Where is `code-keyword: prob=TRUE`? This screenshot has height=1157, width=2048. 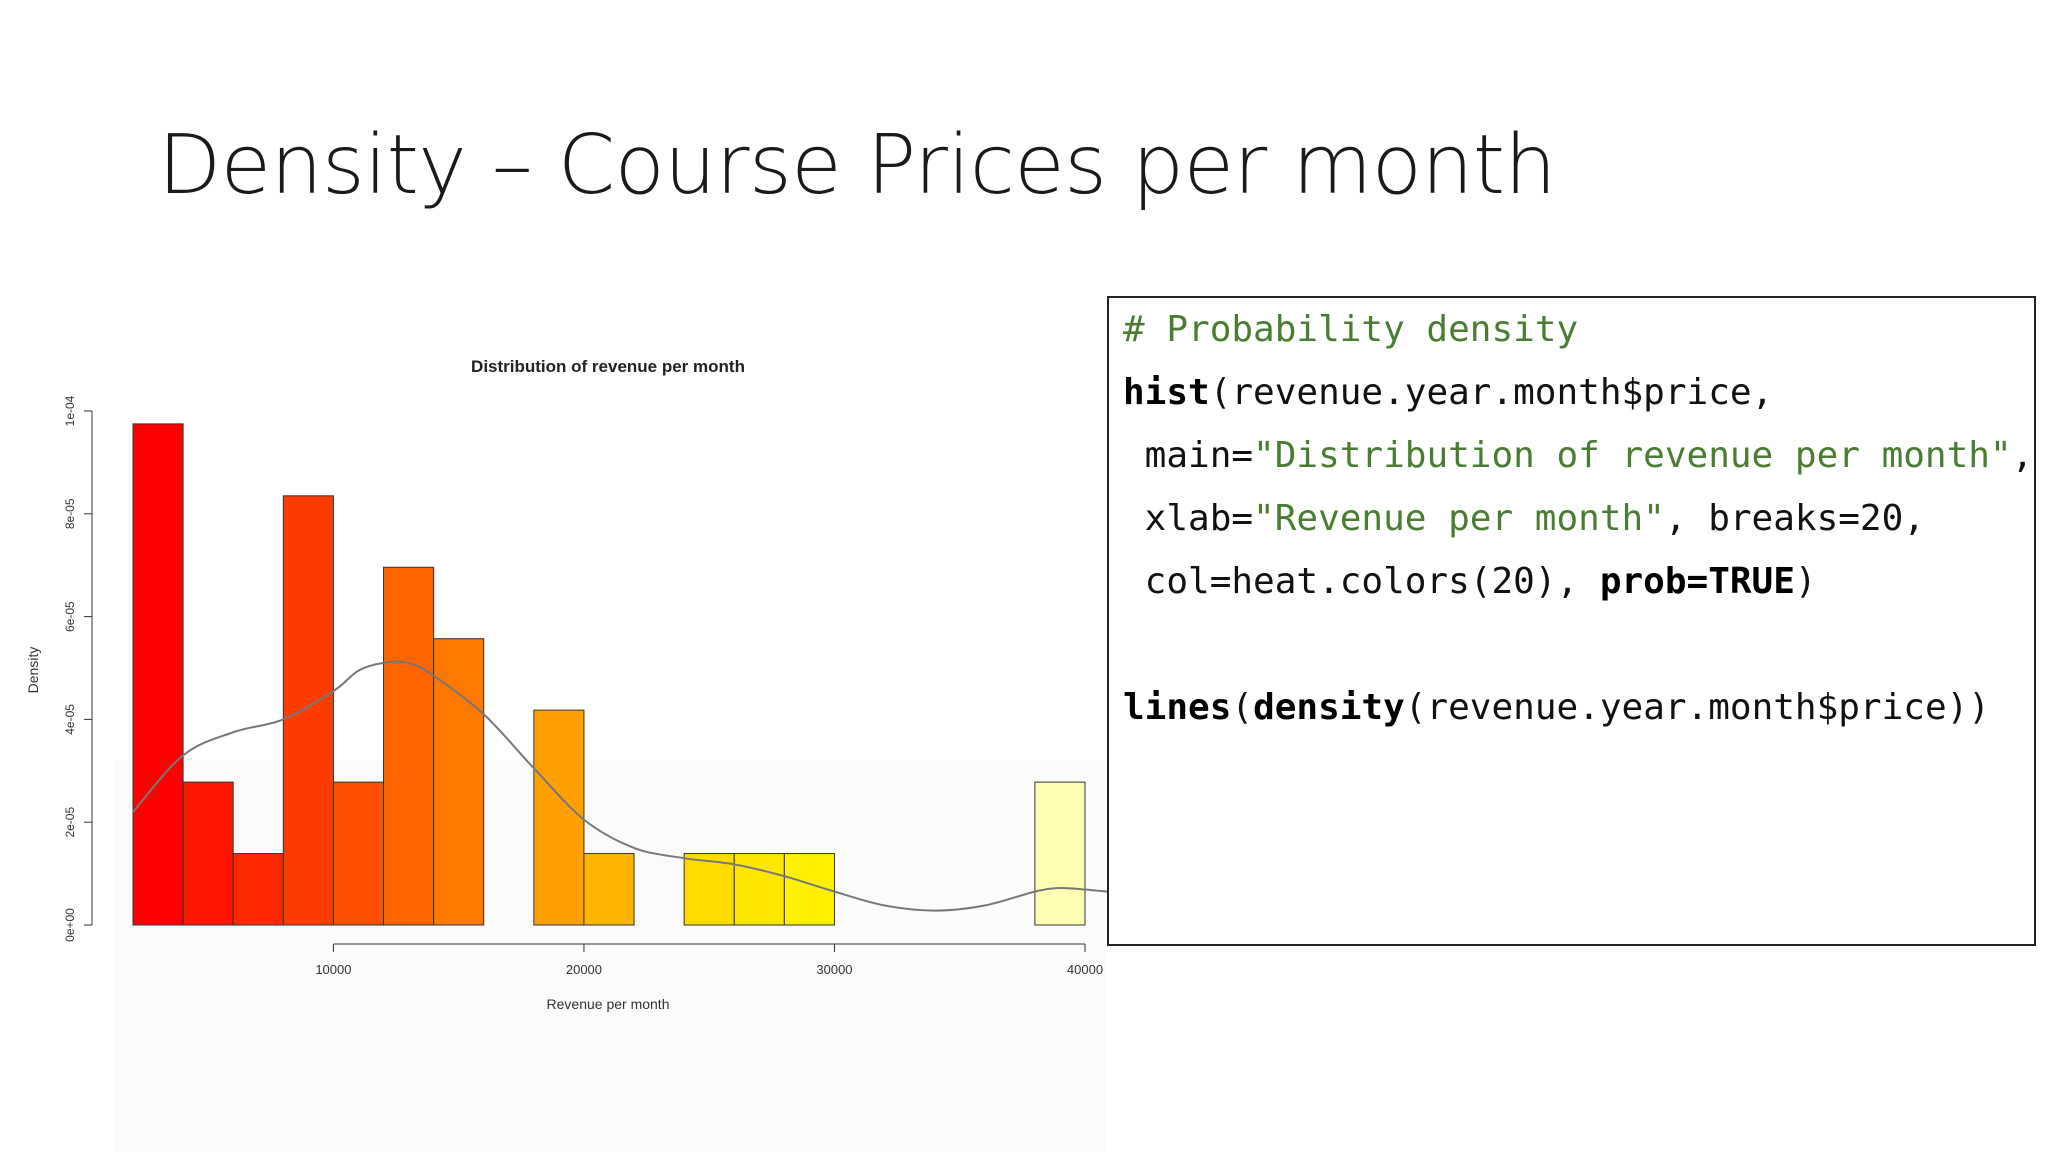 code-keyword: prob=TRUE is located at coordinates (1697, 581).